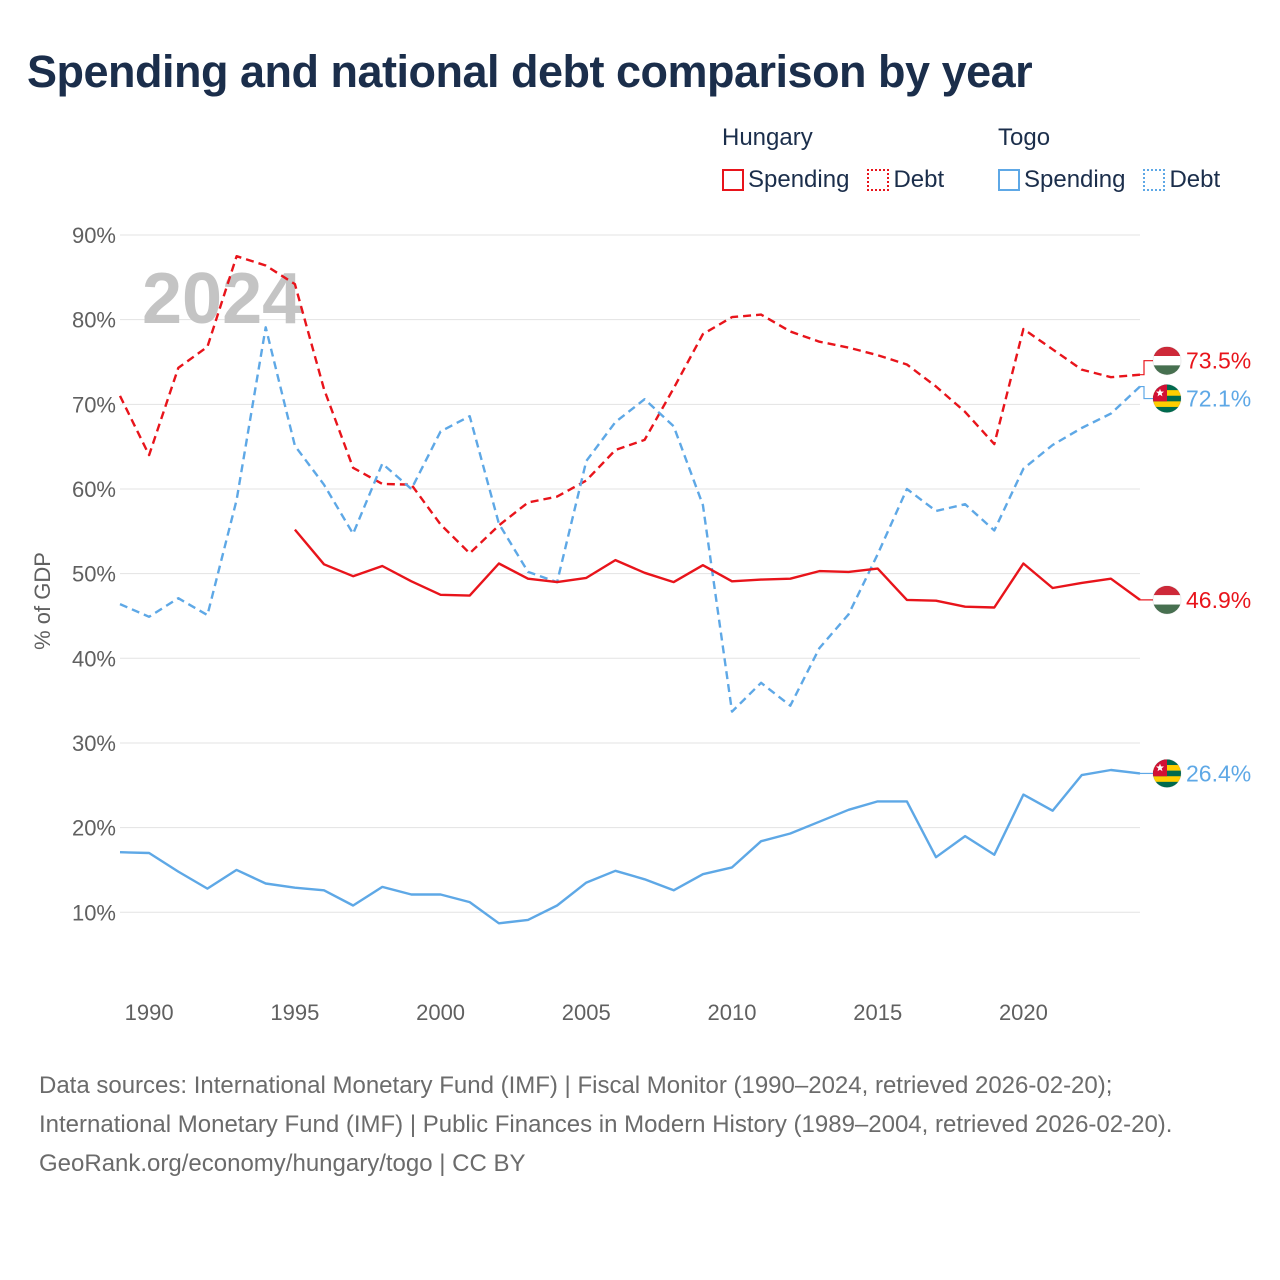 This screenshot has width=1280, height=1280. What do you see at coordinates (94, 912) in the screenshot?
I see `y-tick-label: 10%` at bounding box center [94, 912].